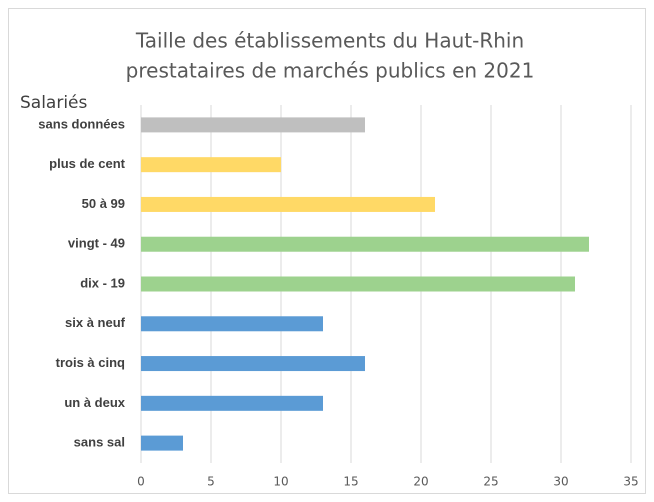 The image size is (654, 502). I want to click on y-tick-label: 50 à 99, so click(103, 203).